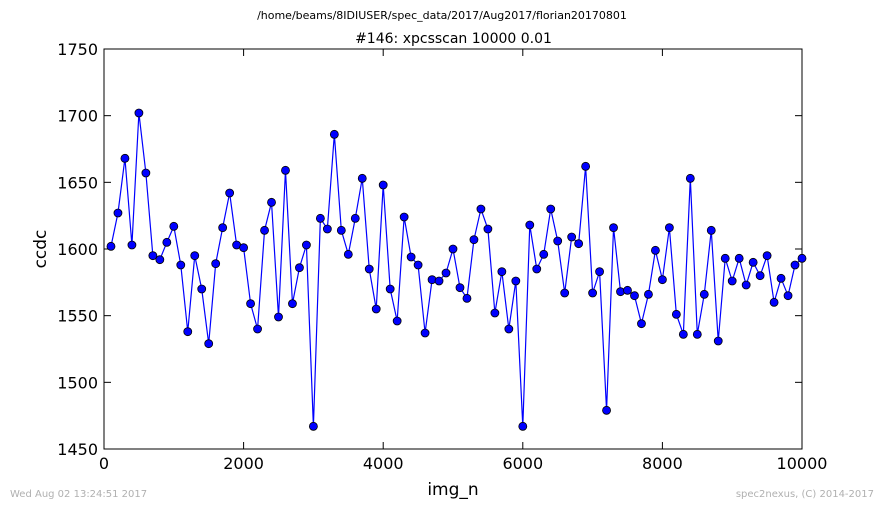  What do you see at coordinates (383, 463) in the screenshot?
I see `x-tick-label: 4000` at bounding box center [383, 463].